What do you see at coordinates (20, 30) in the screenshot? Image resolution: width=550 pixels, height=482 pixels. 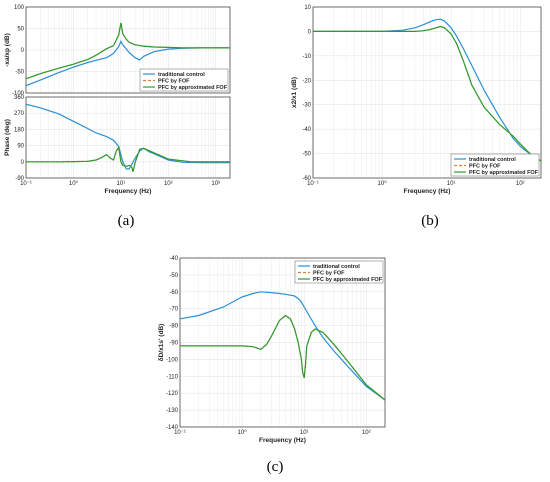 I see `y-tick-label: 50` at bounding box center [20, 30].